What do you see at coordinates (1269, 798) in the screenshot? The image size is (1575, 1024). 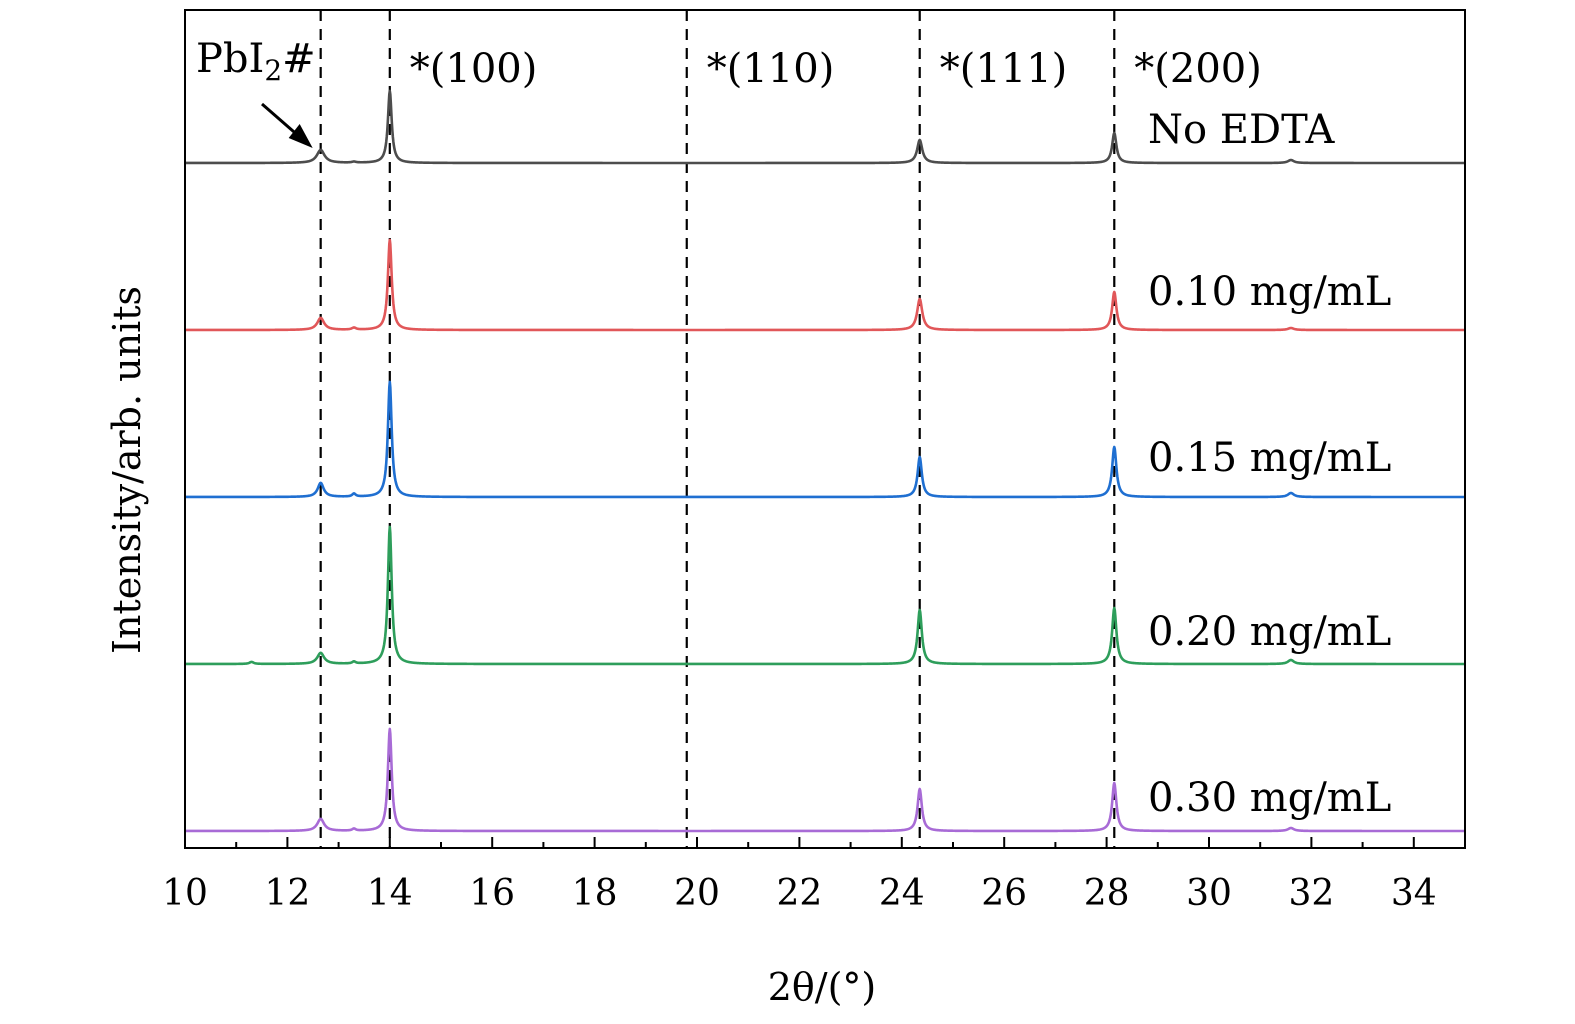 I see `series-label-4: 0.30 mg/mL` at bounding box center [1269, 798].